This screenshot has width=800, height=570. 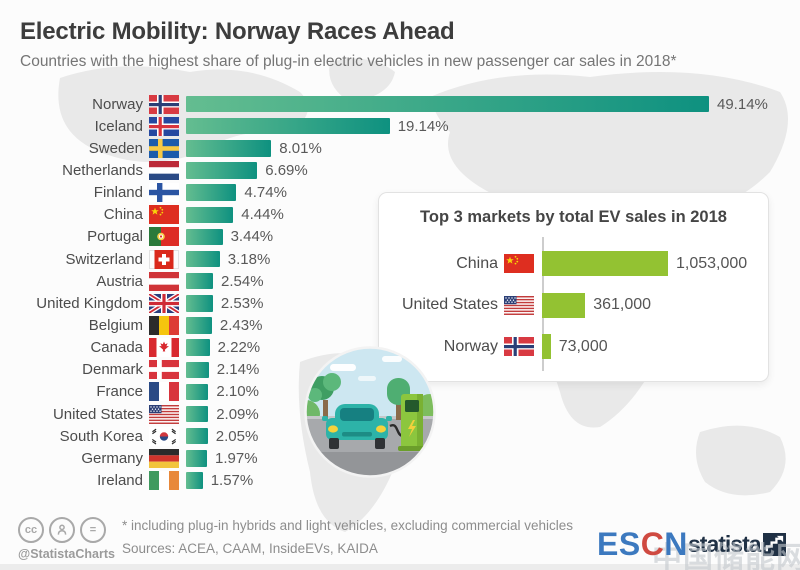 What do you see at coordinates (120, 480) in the screenshot?
I see `country-label: Ireland` at bounding box center [120, 480].